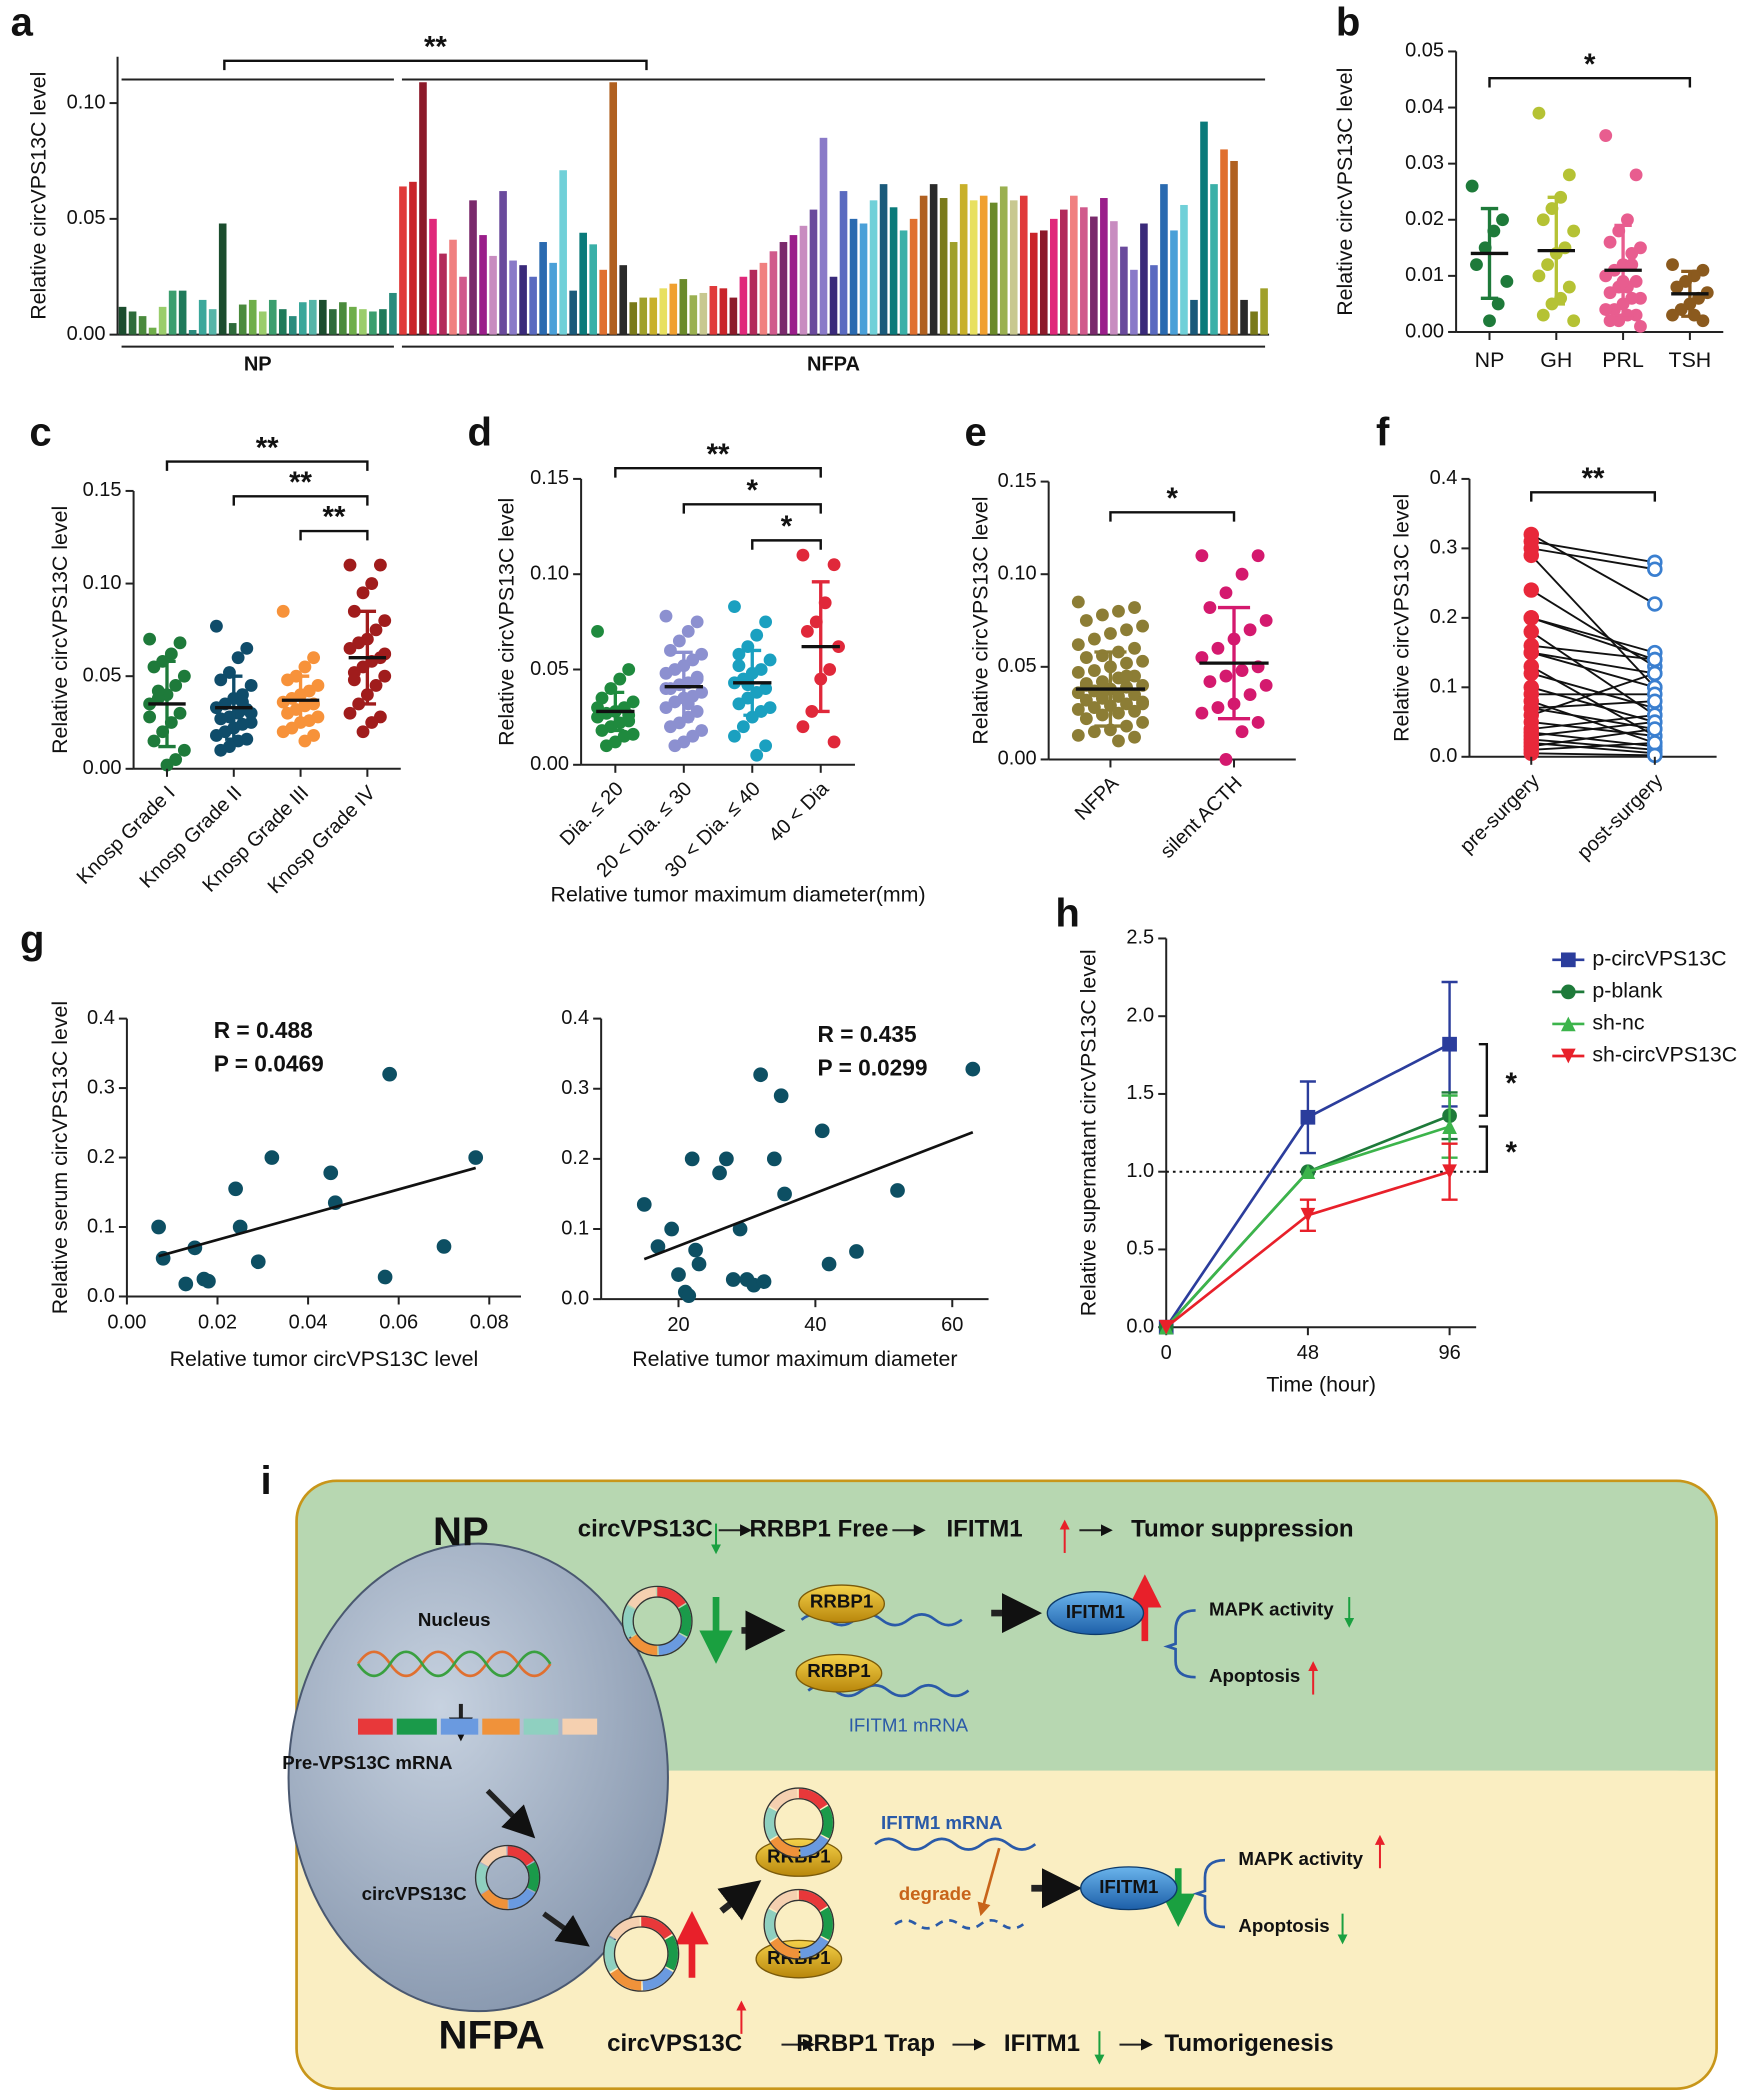 This screenshot has width=1750, height=2096. Describe the element at coordinates (1623, 360) in the screenshot. I see `x-tick-label: PRL` at that location.